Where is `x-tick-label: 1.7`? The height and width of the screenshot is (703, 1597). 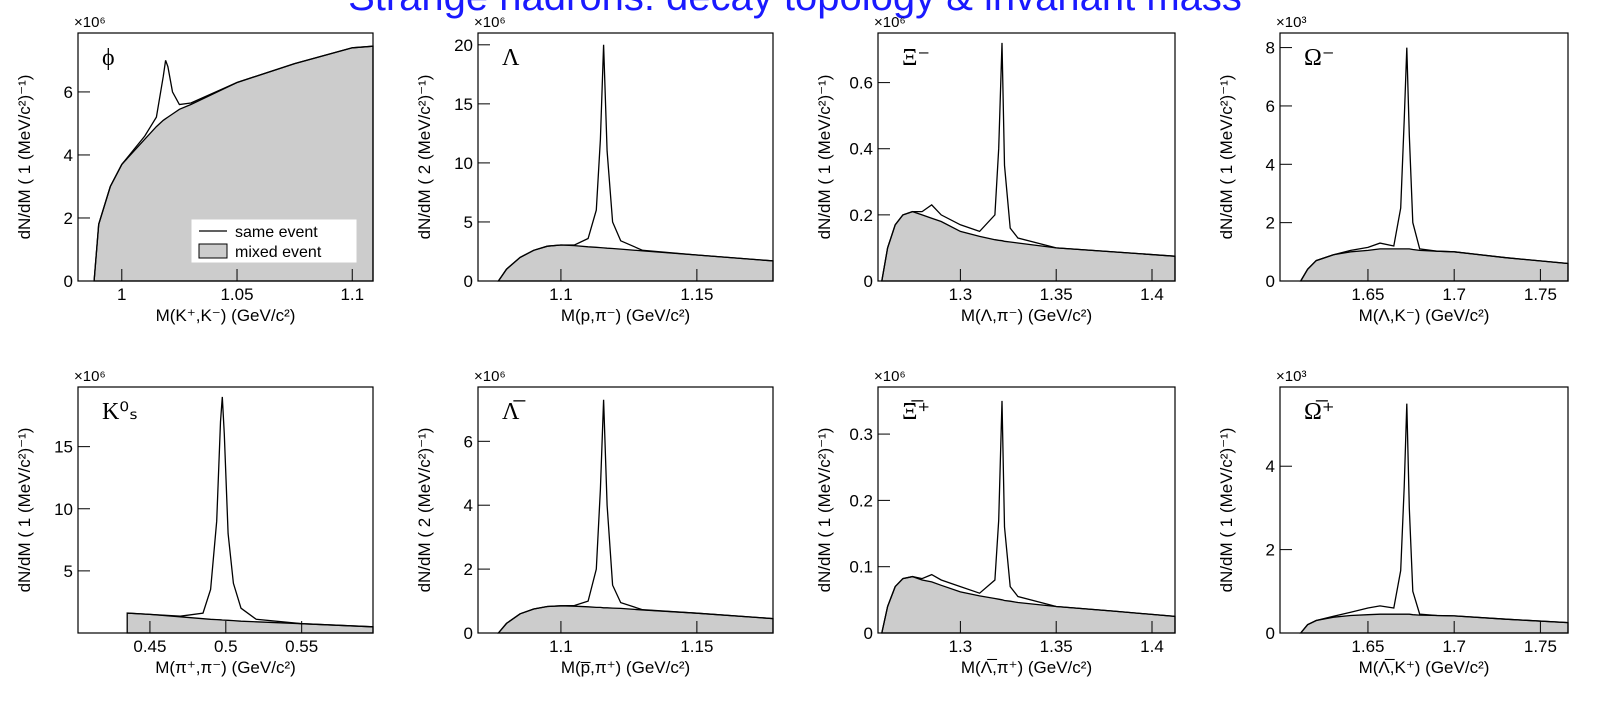
x-tick-label: 1.7 is located at coordinates (1454, 646).